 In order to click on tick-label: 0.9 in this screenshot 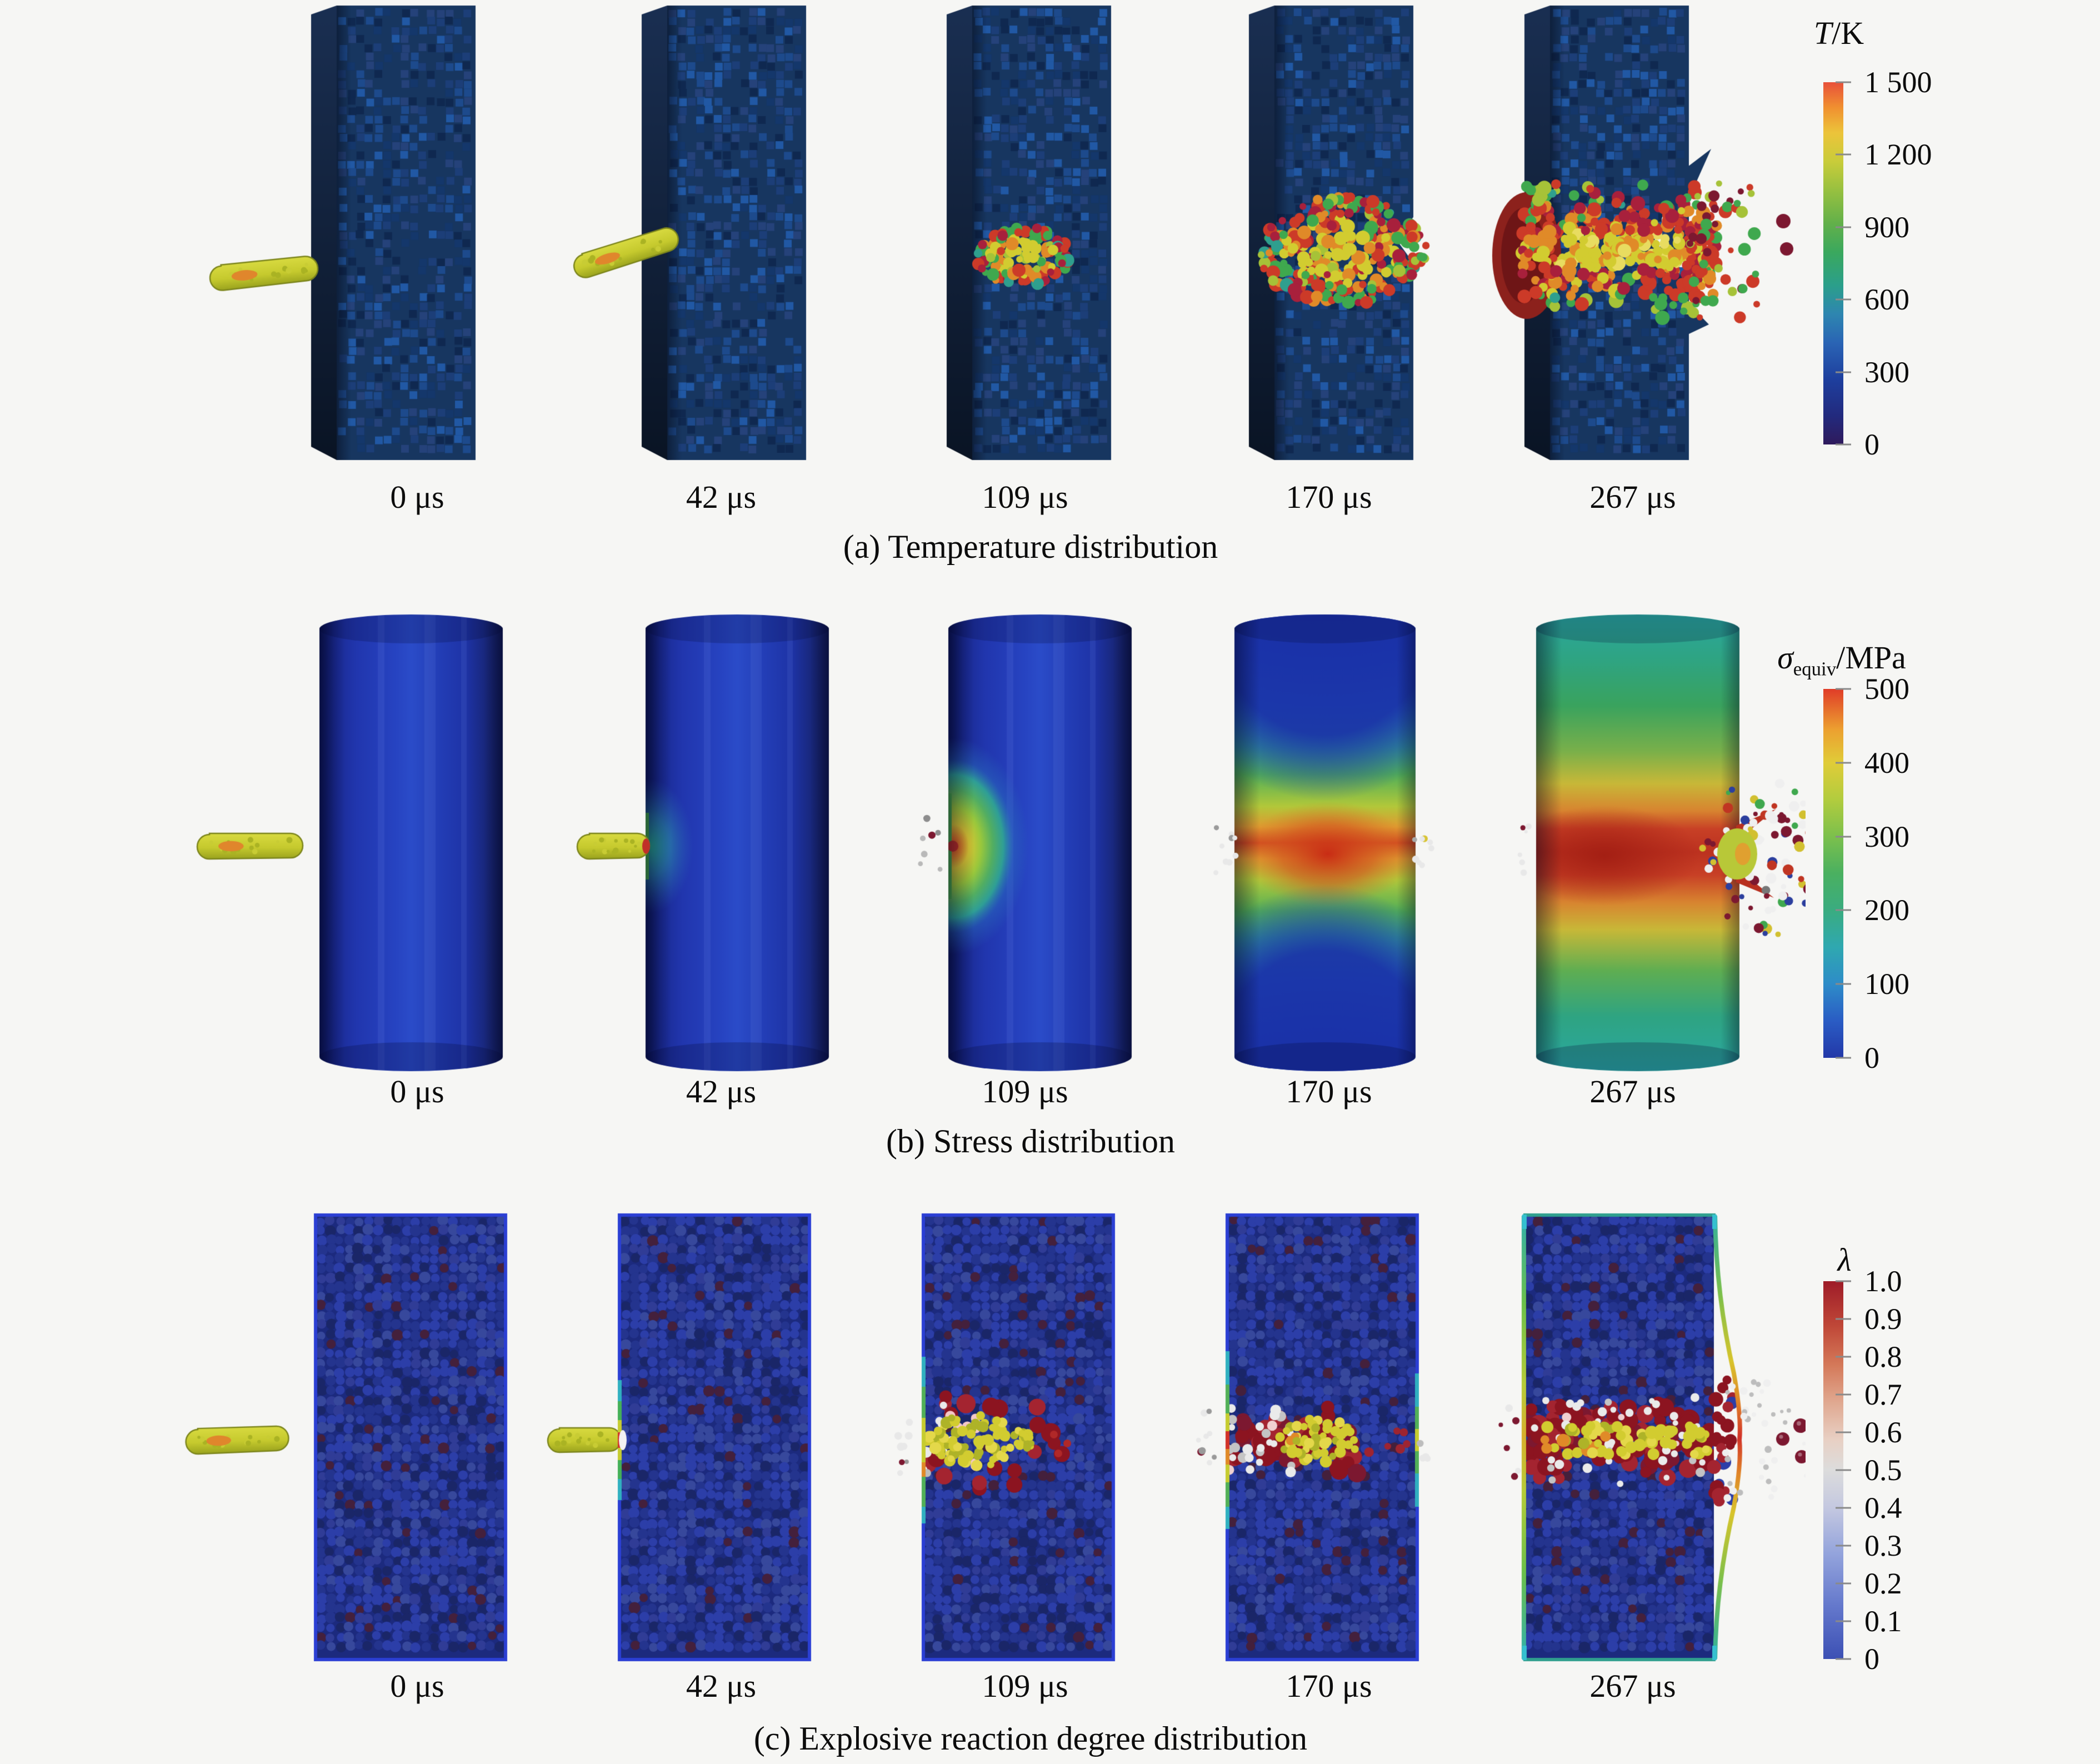, I will do `click(1907, 1319)`.